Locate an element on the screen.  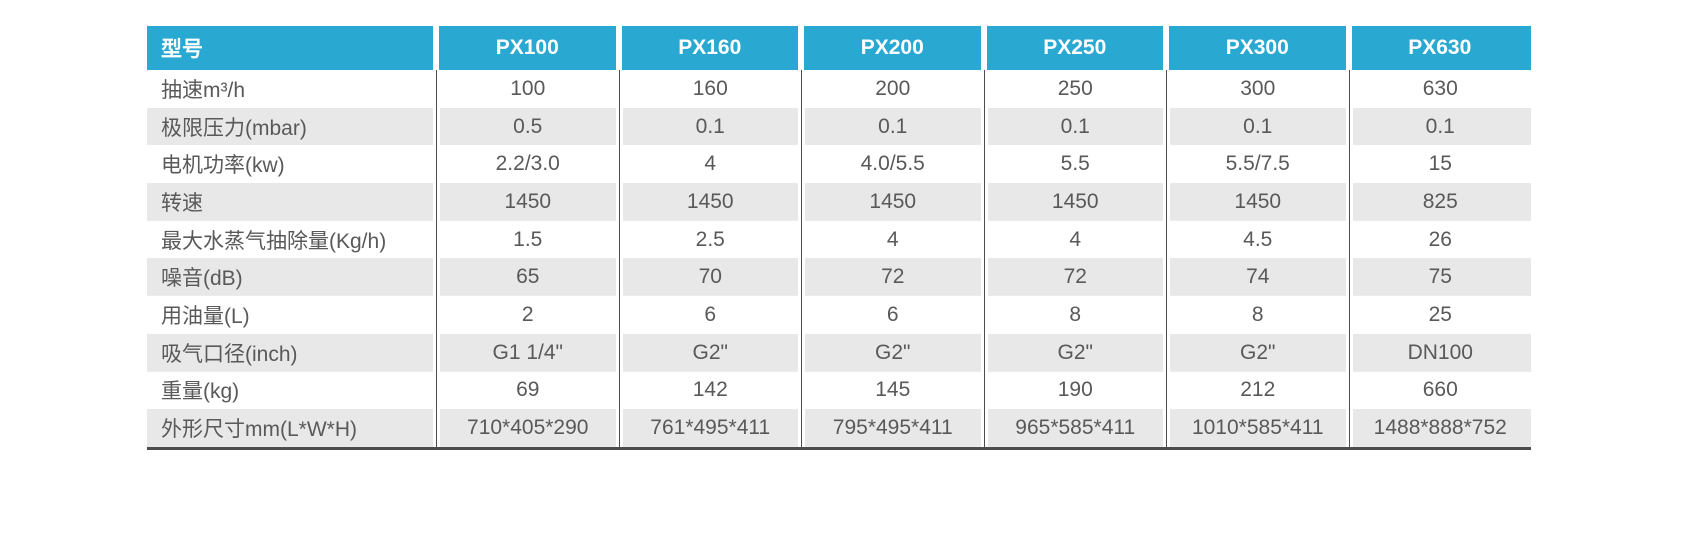
table-cell: 15 is located at coordinates (1440, 164).